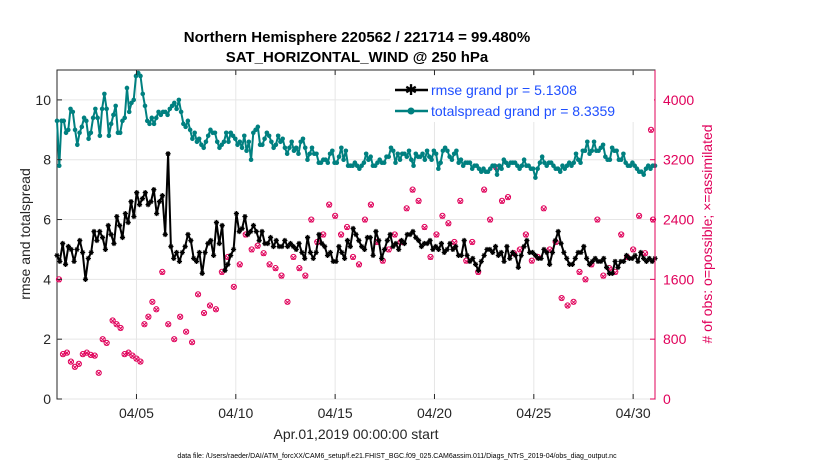  Describe the element at coordinates (523, 111) in the screenshot. I see `legend-label-spread: totalspread grand pr = 8.3359` at that location.